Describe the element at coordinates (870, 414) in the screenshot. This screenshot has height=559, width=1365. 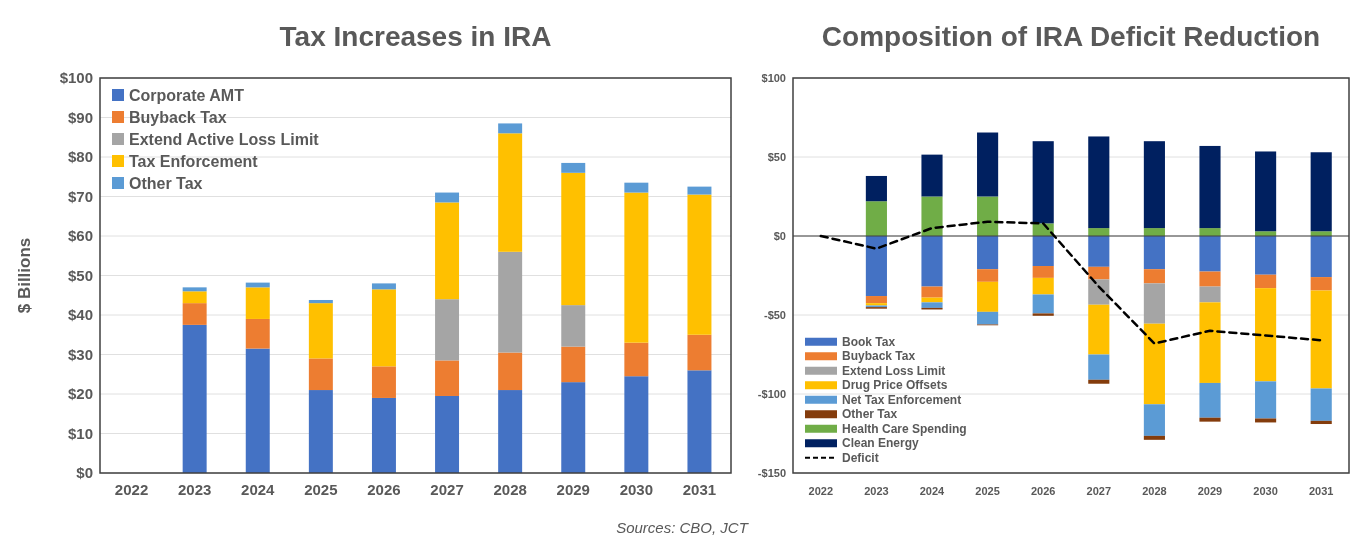
I see `legend-label: Other Tax` at that location.